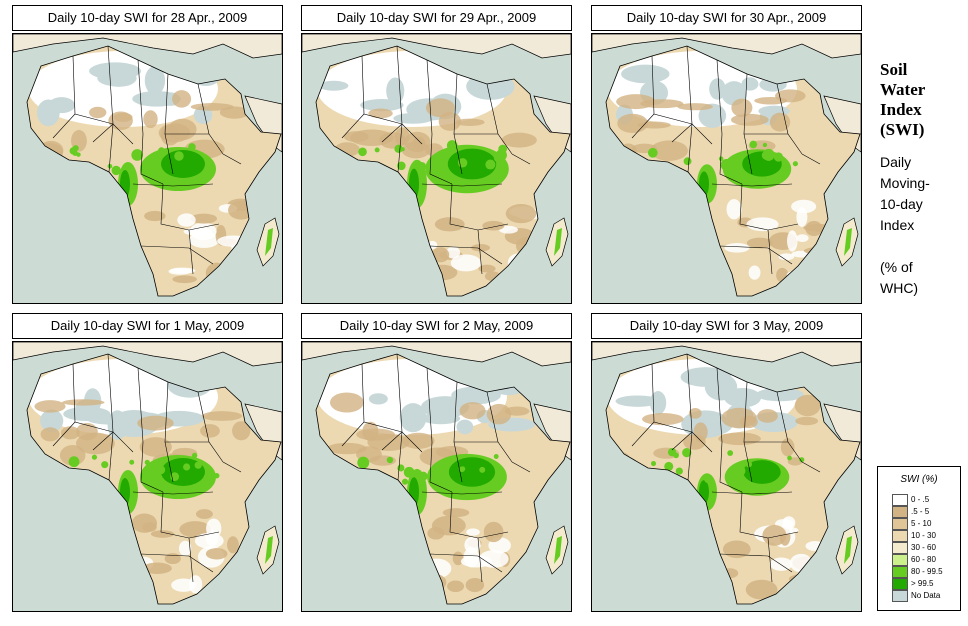 This screenshot has width=968, height=626. I want to click on legend-label: 30 - 60, so click(923, 547).